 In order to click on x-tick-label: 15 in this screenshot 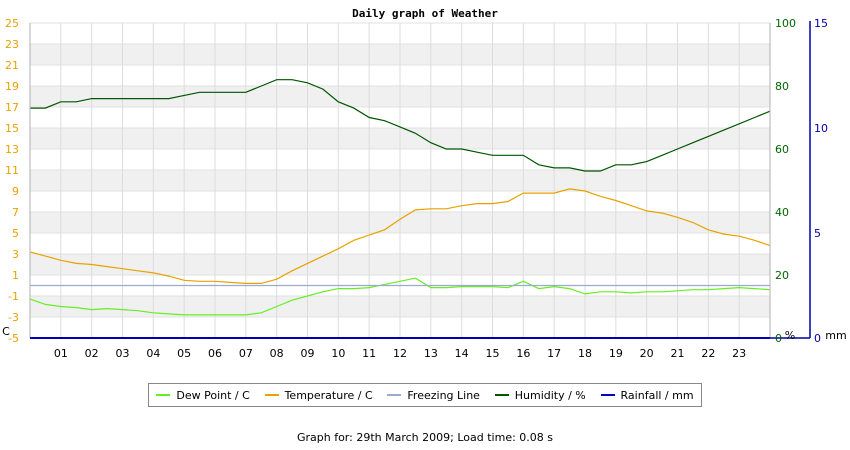, I will do `click(493, 353)`.